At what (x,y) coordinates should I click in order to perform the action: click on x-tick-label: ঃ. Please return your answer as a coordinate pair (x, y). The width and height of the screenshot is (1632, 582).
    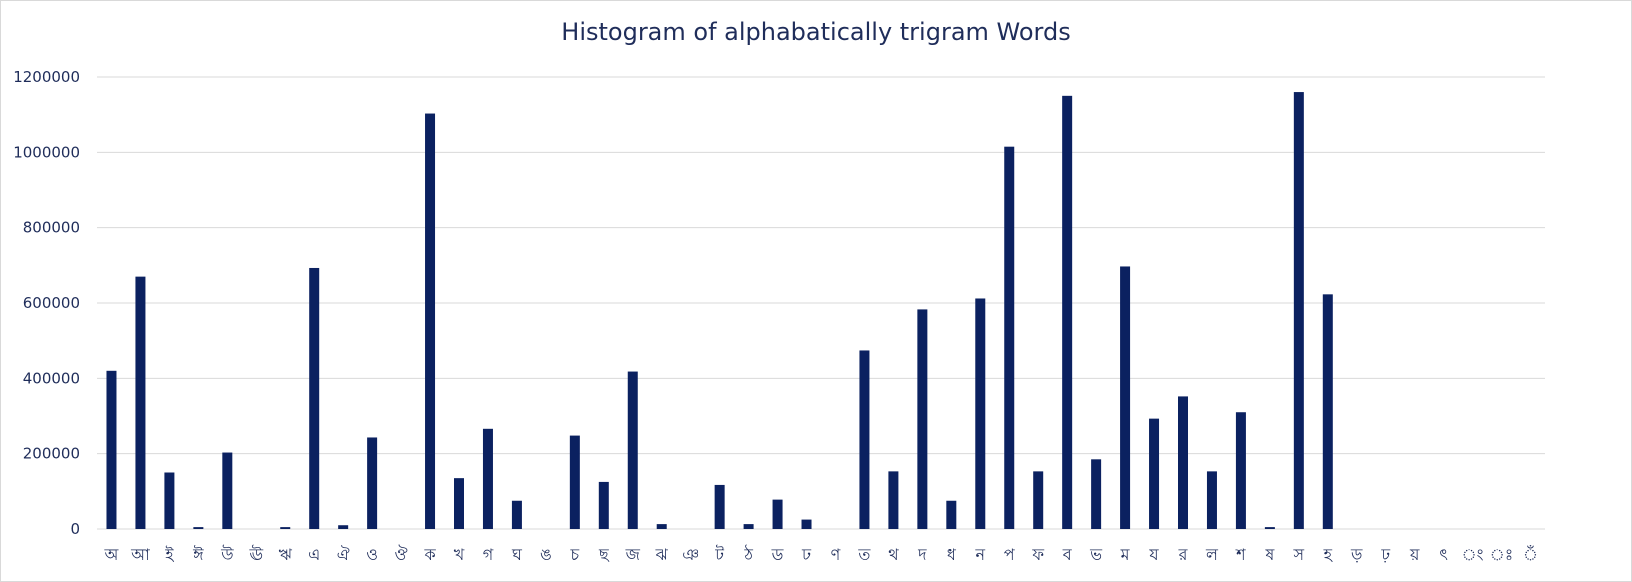
    Looking at the image, I should click on (1502, 554).